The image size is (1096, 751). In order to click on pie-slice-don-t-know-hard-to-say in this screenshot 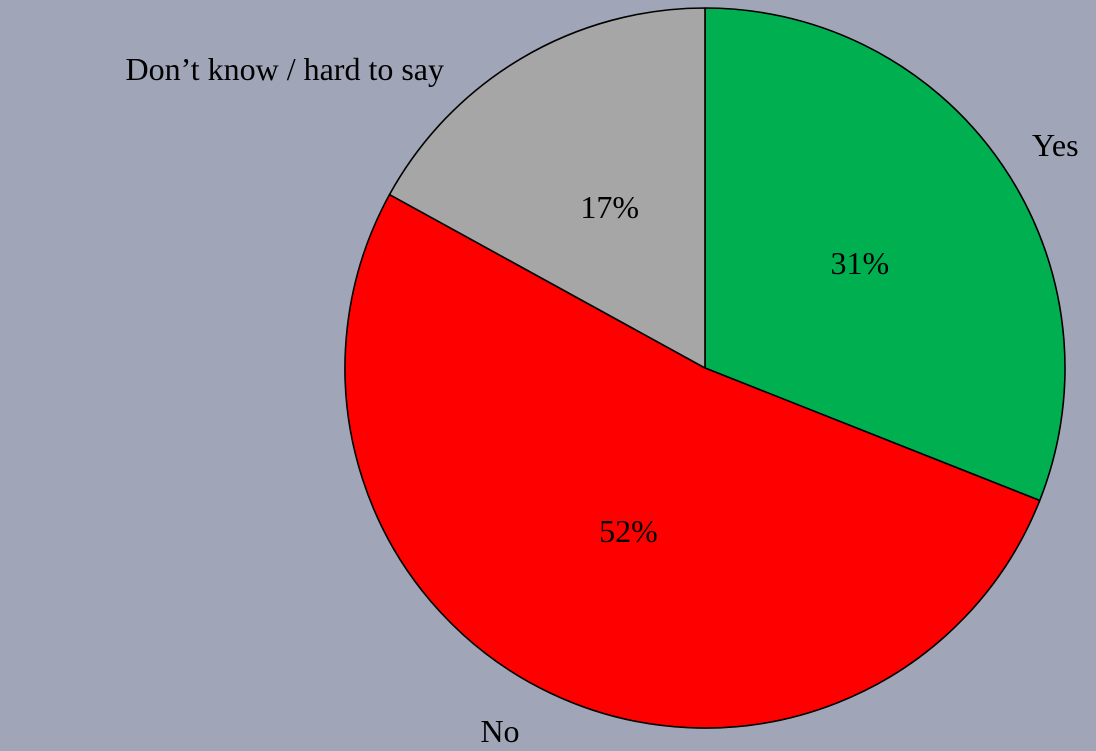, I will do `click(547, 188)`.